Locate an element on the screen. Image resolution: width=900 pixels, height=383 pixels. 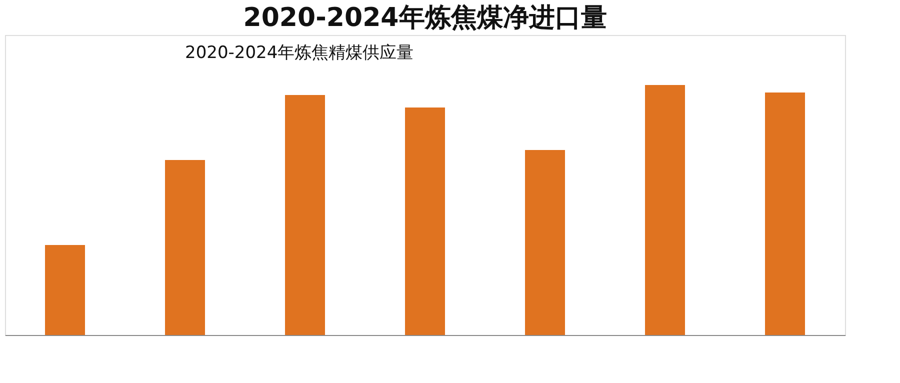
chart-title: 2020-2024年炼焦煤净进口量 is located at coordinates (425, 18).